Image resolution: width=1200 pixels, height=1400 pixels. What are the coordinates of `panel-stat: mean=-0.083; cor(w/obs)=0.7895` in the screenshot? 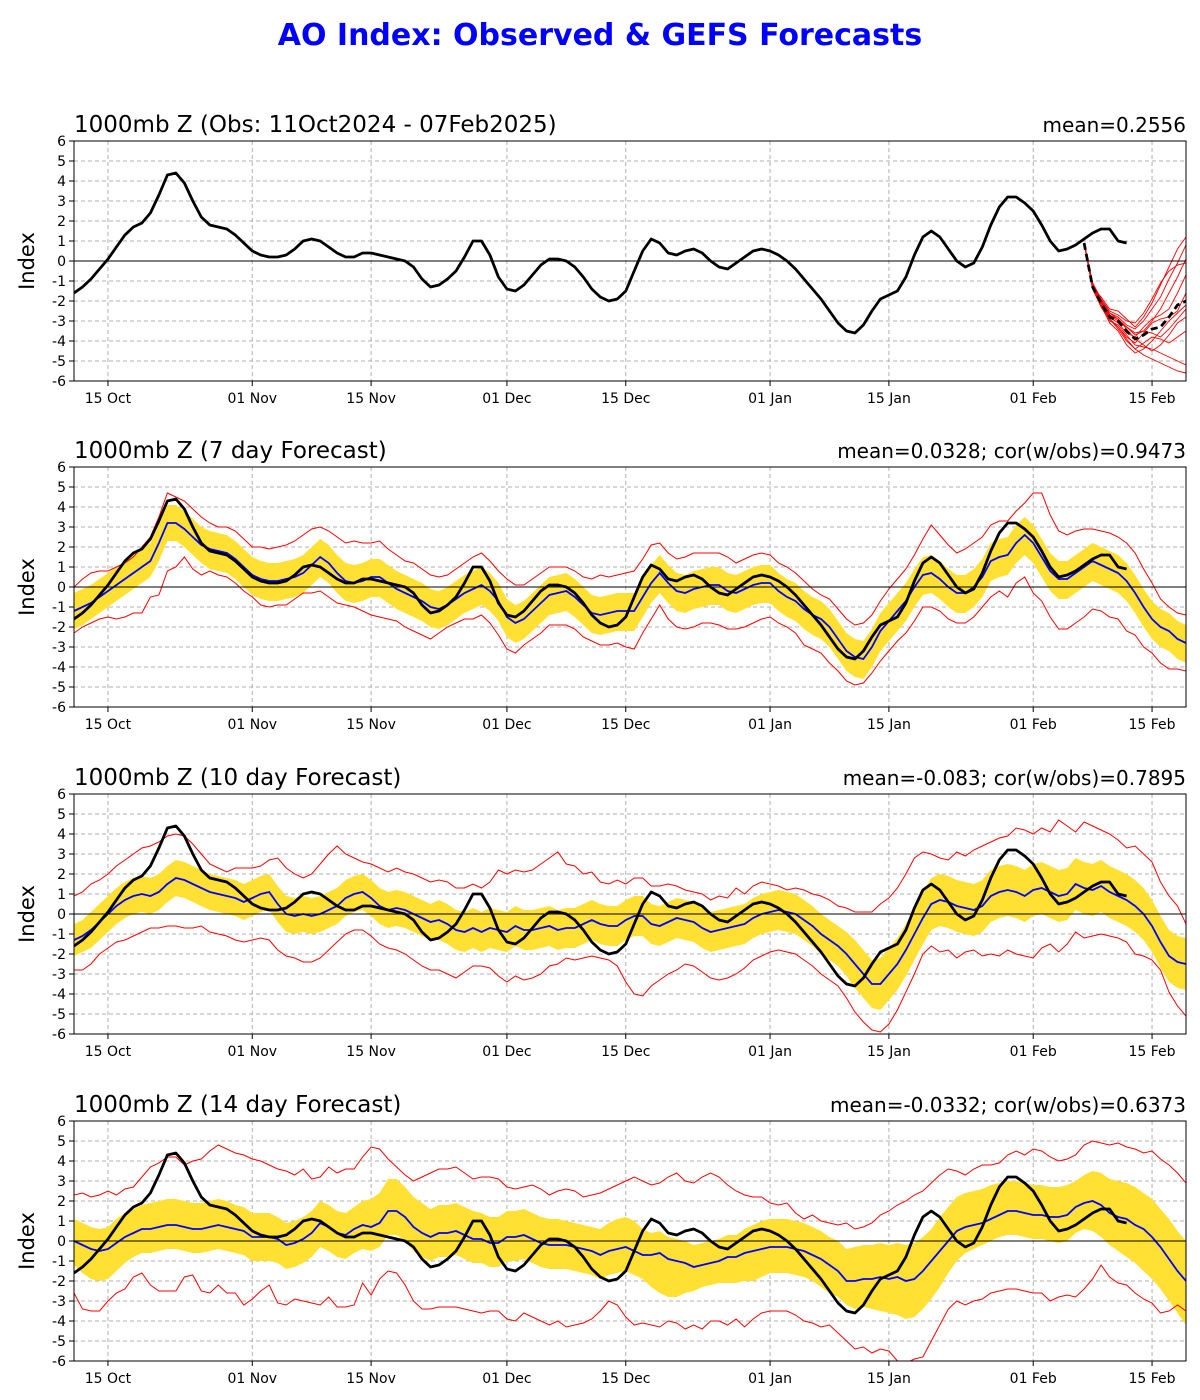 It's located at (1014, 778).